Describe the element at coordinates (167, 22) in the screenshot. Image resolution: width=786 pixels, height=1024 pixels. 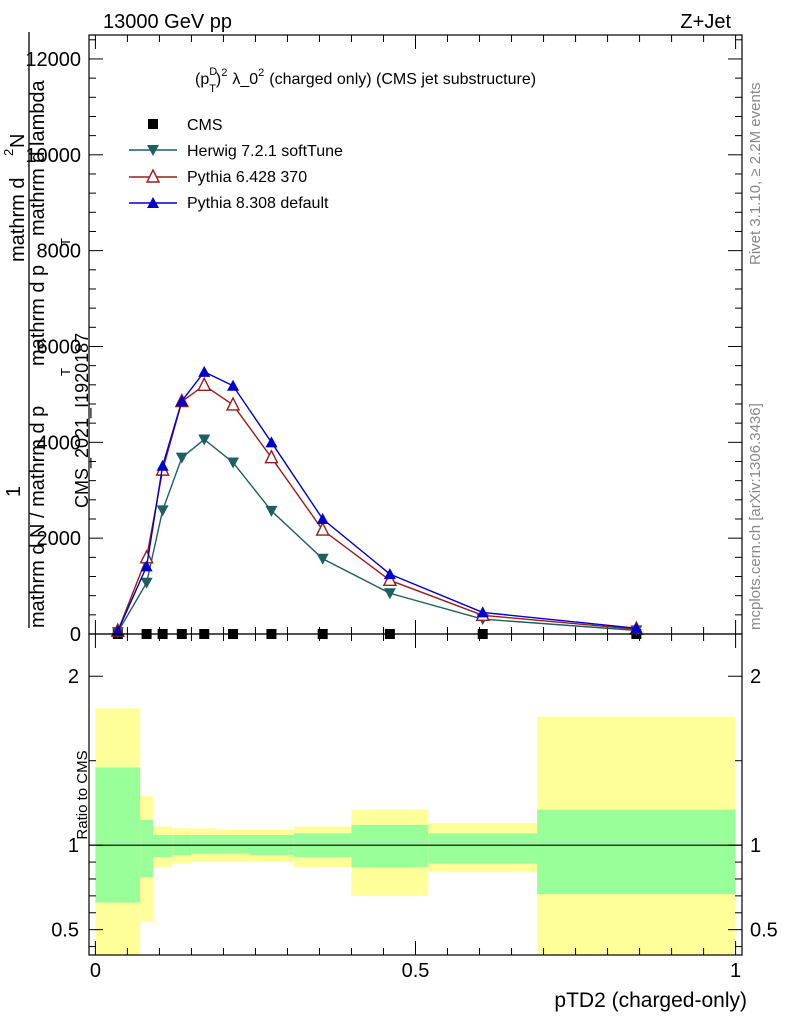
I see `header-left: 13000 GeV pp` at that location.